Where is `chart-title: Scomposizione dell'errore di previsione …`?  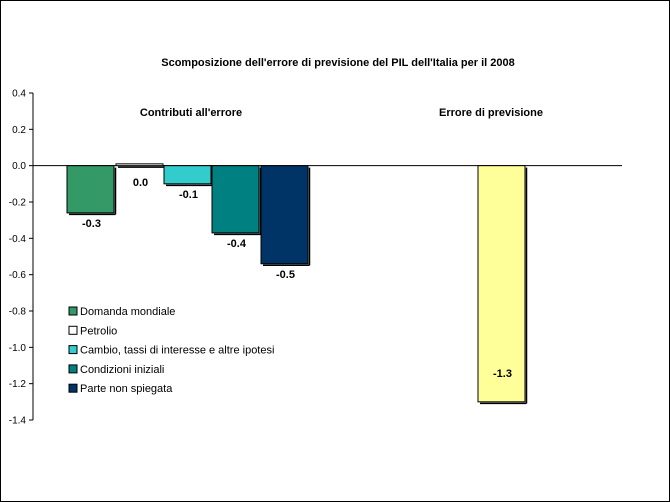
chart-title: Scomposizione dell'errore di previsione … is located at coordinates (337, 63).